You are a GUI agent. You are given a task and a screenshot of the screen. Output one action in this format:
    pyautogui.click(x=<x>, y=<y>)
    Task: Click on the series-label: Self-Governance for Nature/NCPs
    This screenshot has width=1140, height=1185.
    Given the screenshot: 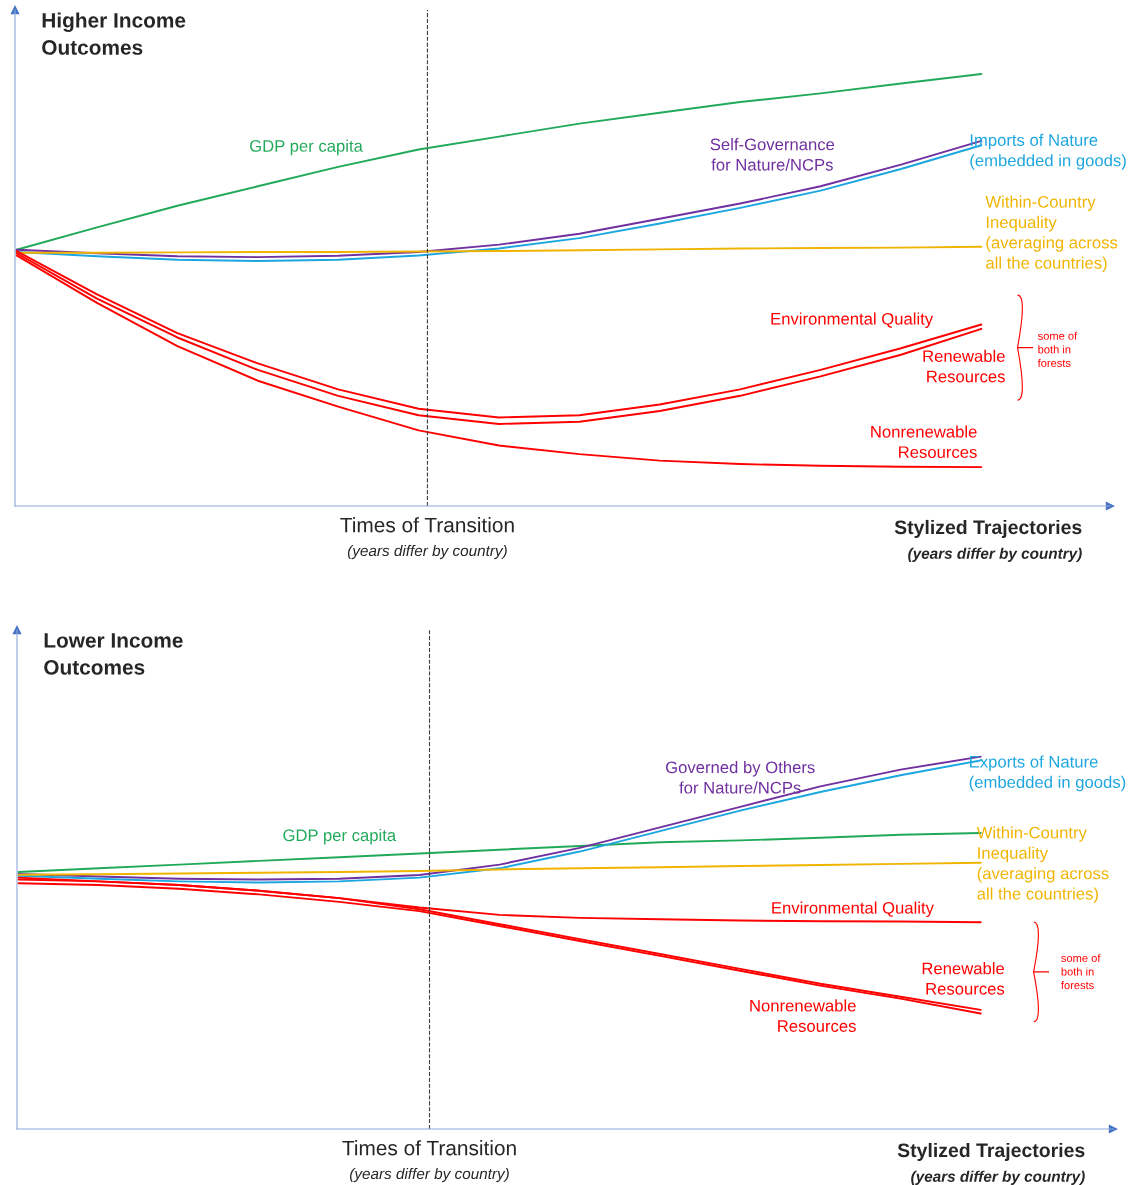 What is the action you would take?
    pyautogui.click(x=772, y=154)
    